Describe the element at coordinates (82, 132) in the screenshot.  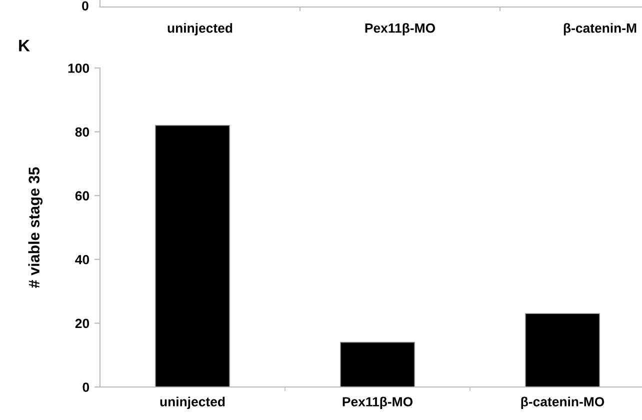
I see `y-tick-label: 80` at that location.